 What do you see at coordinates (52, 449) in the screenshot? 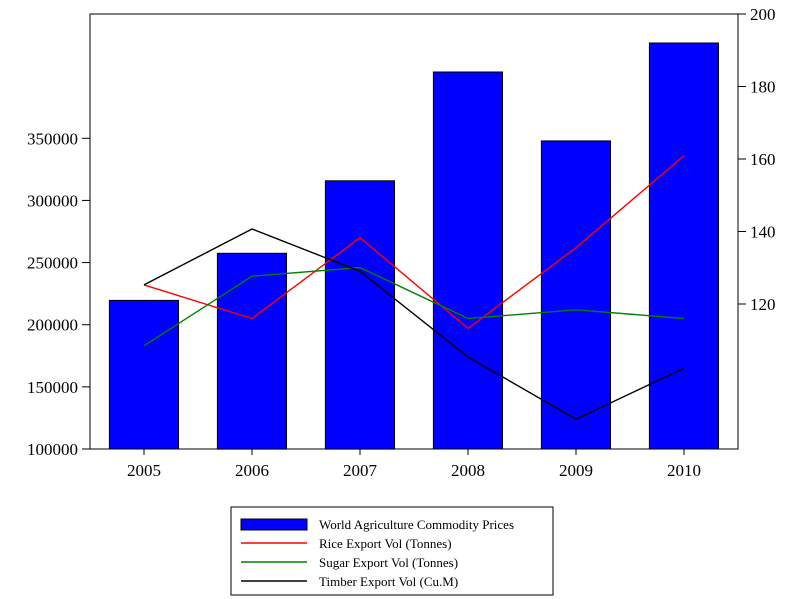
I see `left-tick-label: 100000` at bounding box center [52, 449].